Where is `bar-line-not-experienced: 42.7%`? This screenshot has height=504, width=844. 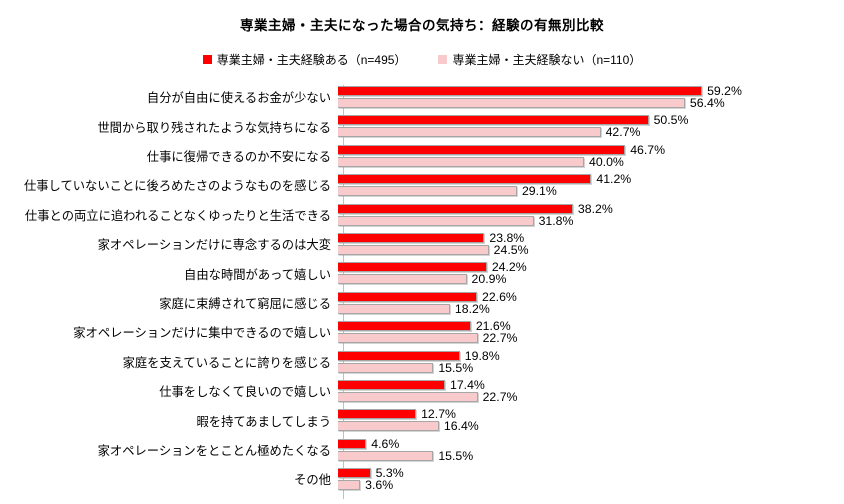
bar-line-not-experienced: 42.7% is located at coordinates (489, 132).